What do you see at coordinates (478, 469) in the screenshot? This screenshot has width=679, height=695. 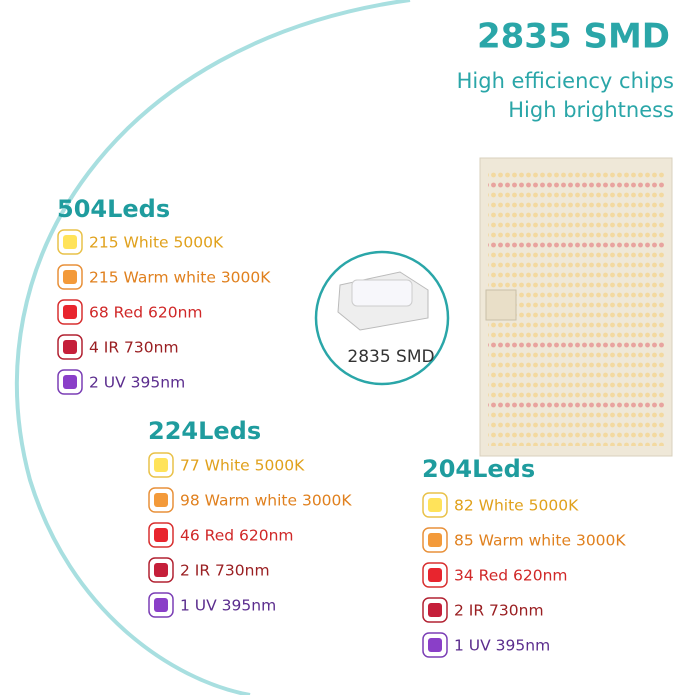 I see `group-title: 204Leds` at bounding box center [478, 469].